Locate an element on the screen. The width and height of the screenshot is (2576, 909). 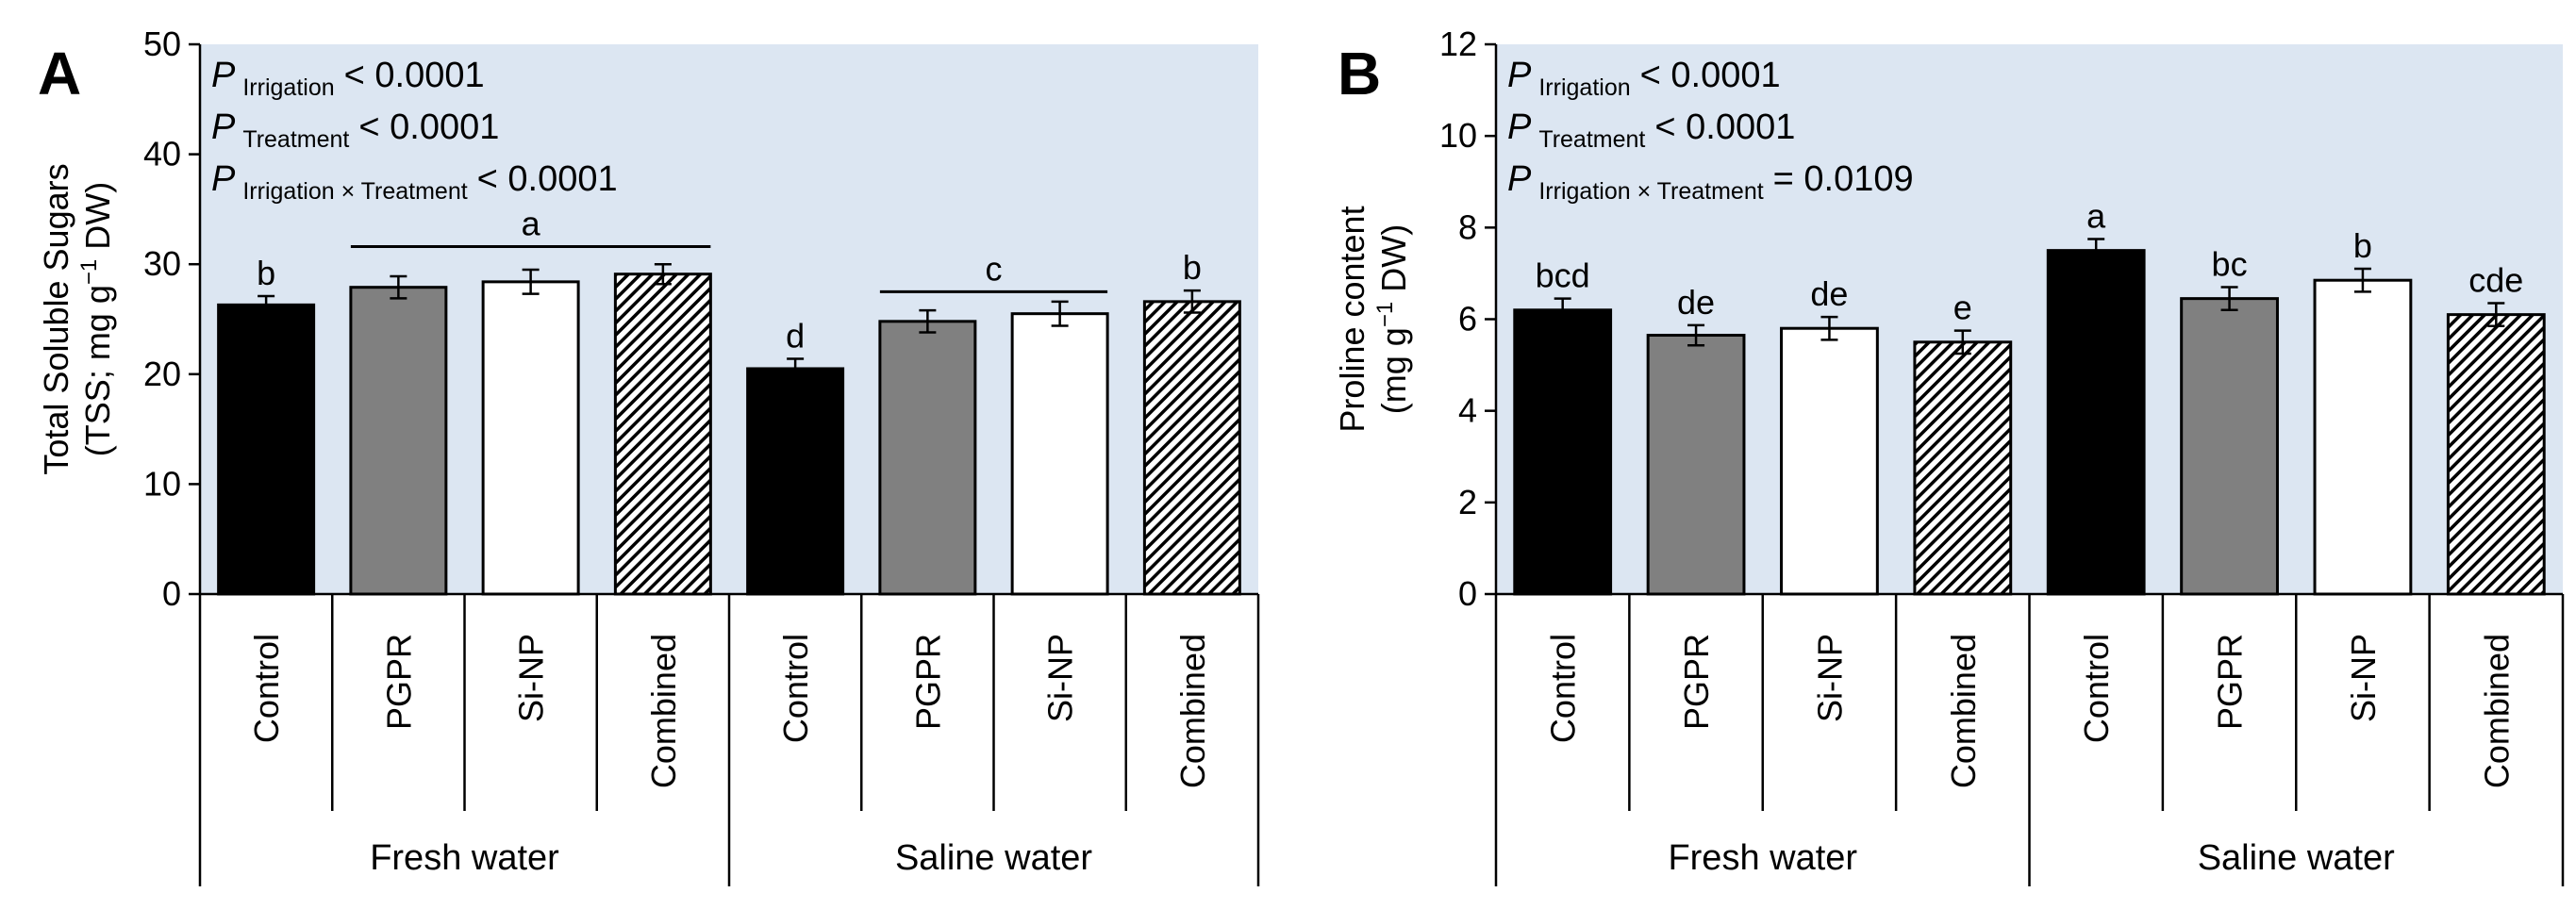
pb-y-axis-unit: (mg g−1 DW) is located at coordinates (1393, 319).